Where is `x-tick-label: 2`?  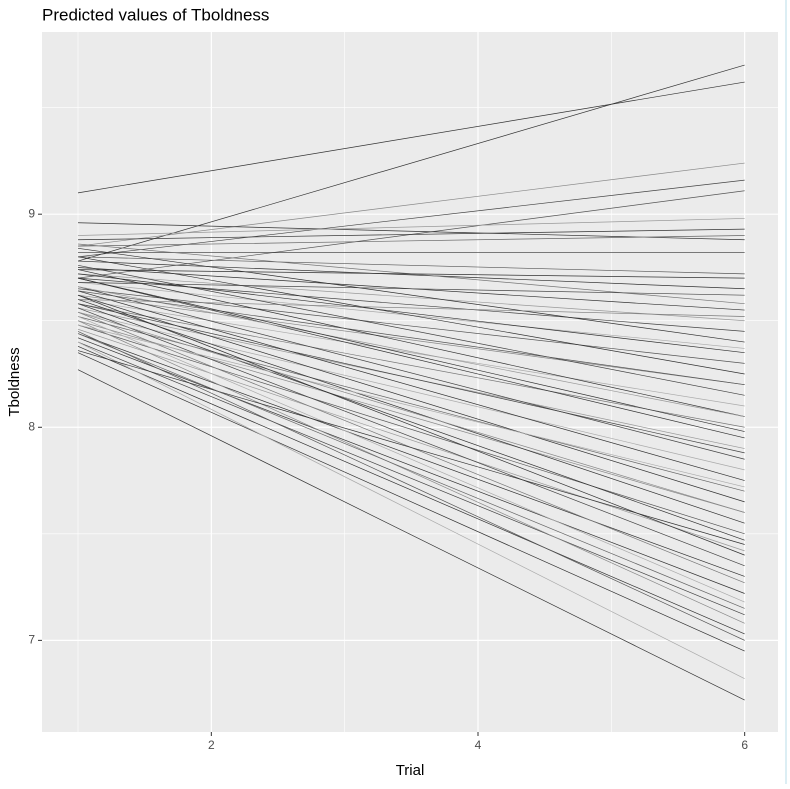 x-tick-label: 2 is located at coordinates (211, 745).